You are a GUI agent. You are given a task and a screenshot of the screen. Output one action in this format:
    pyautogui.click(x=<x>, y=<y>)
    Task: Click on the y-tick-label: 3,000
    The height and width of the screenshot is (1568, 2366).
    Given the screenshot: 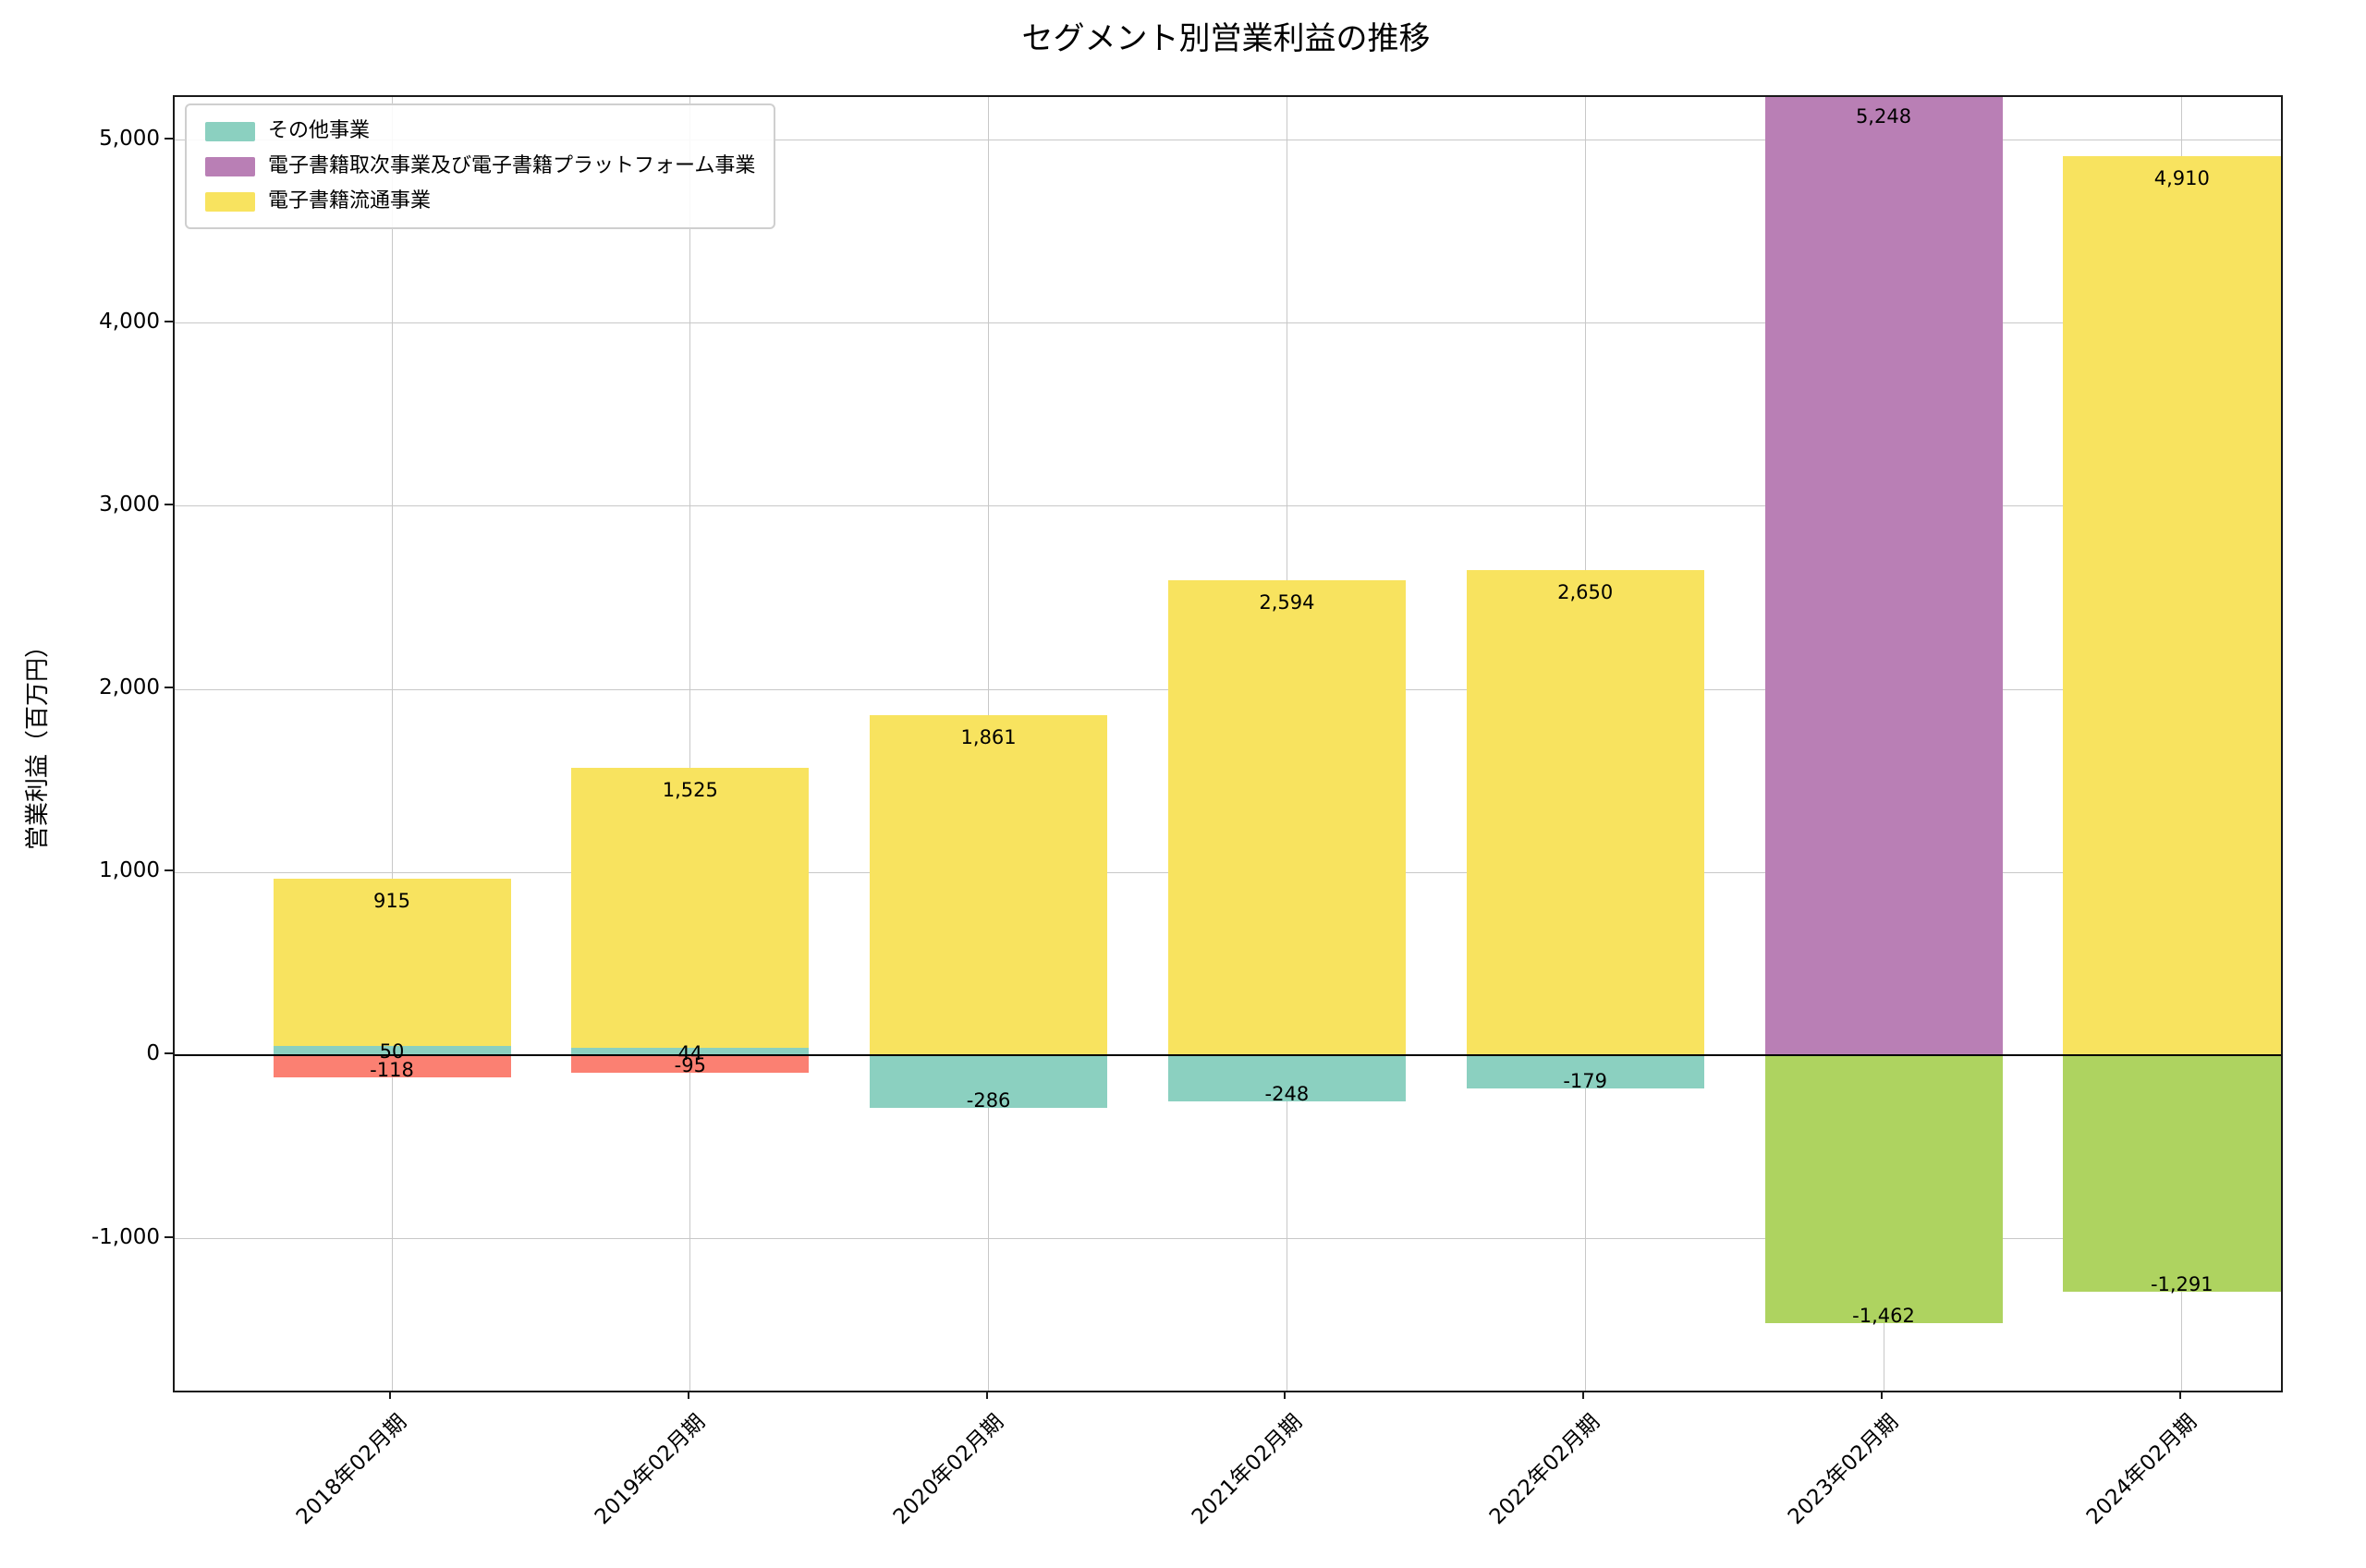 What is the action you would take?
    pyautogui.click(x=129, y=504)
    